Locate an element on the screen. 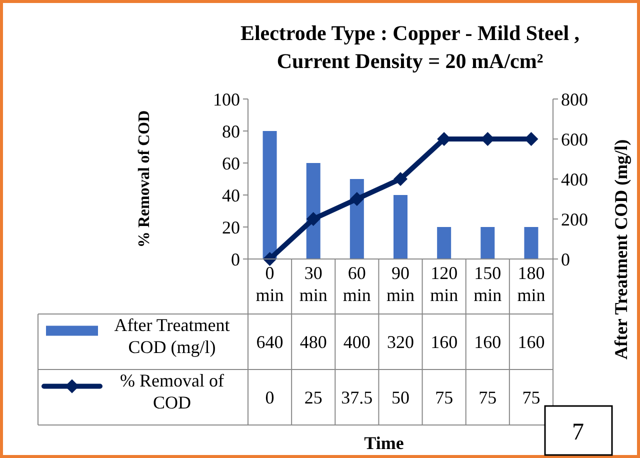 This screenshot has height=458, width=640. y2-tick-label: 200 is located at coordinates (574, 219).